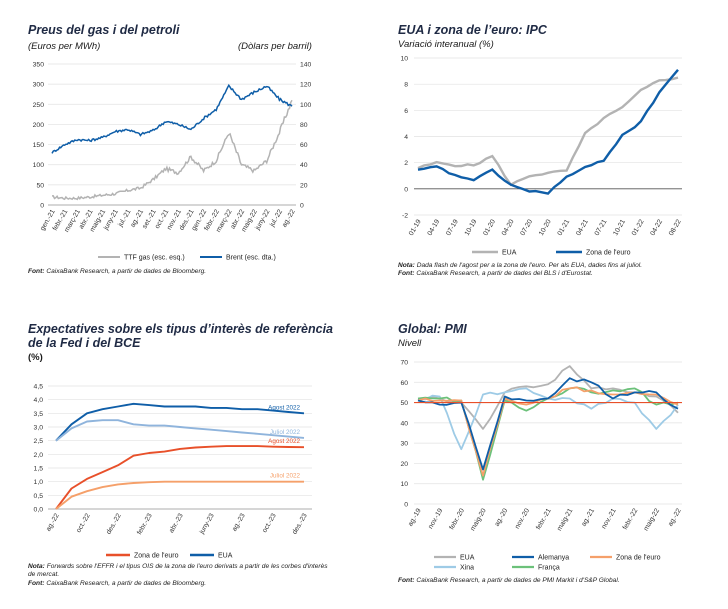 The height and width of the screenshot is (609, 728). I want to click on y-left-tick-label: 300, so click(39, 85).